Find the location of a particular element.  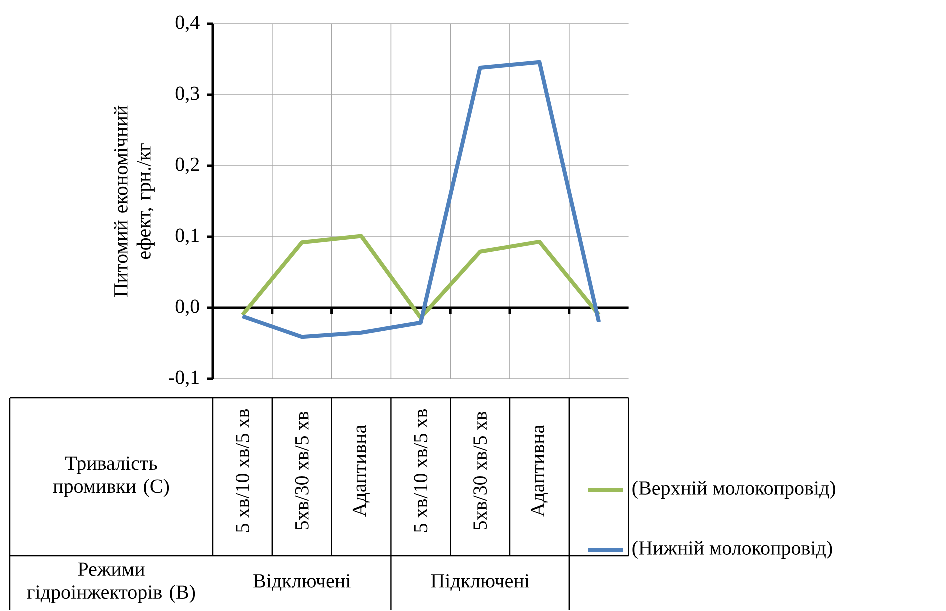

y-tick-label: -0,1 is located at coordinates (184, 379).